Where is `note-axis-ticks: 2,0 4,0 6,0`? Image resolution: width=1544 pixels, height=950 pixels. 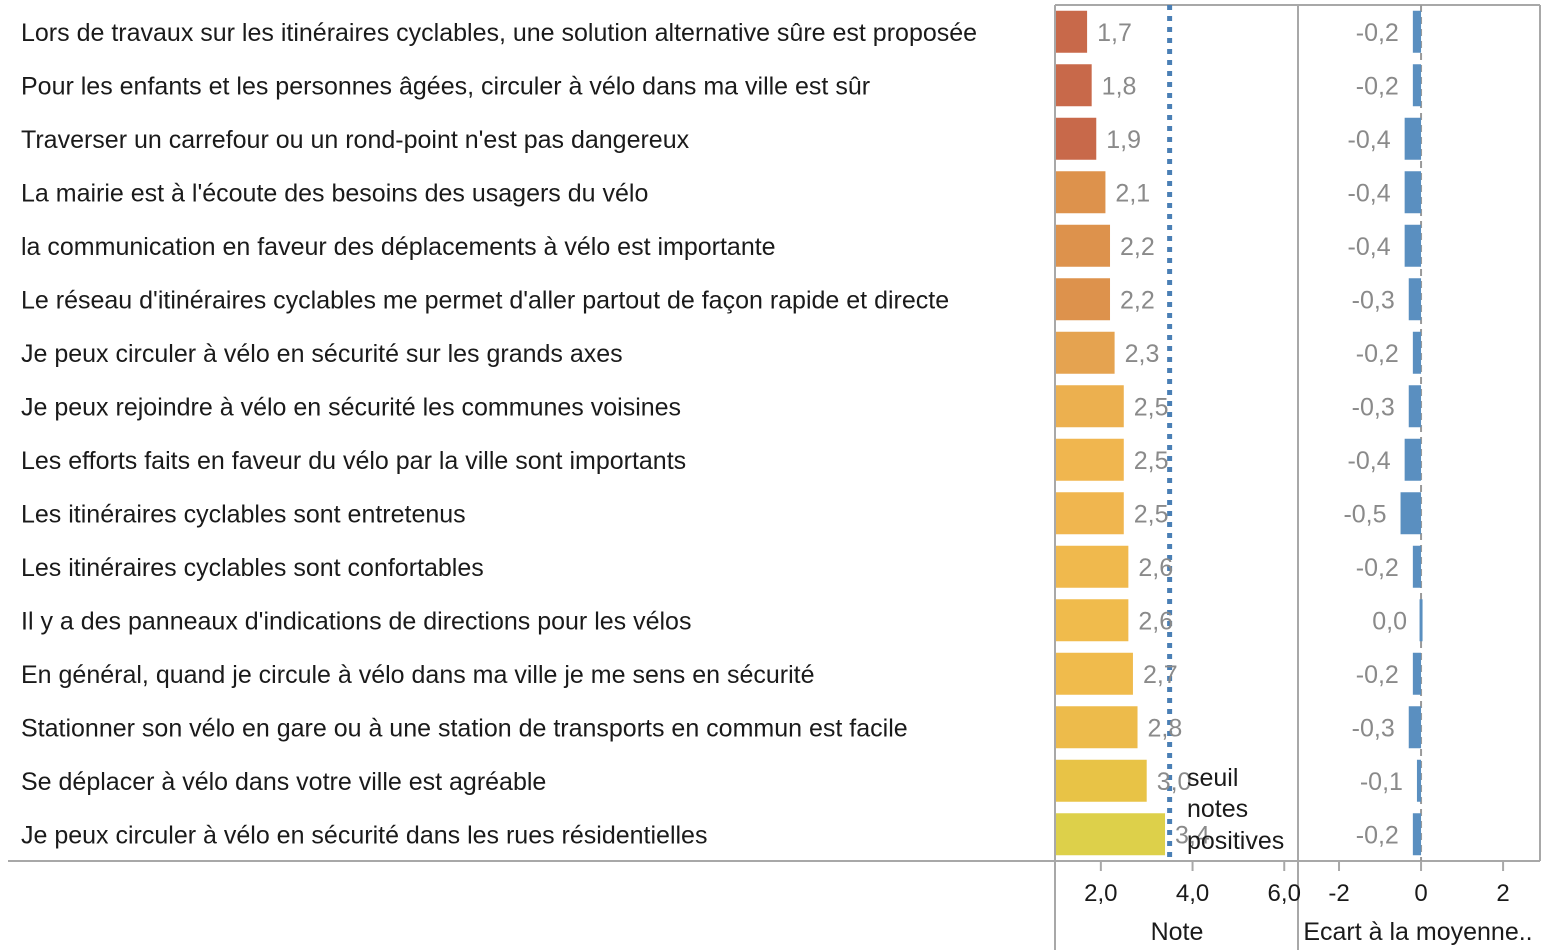 note-axis-ticks: 2,0 4,0 6,0 is located at coordinates (1192, 884).